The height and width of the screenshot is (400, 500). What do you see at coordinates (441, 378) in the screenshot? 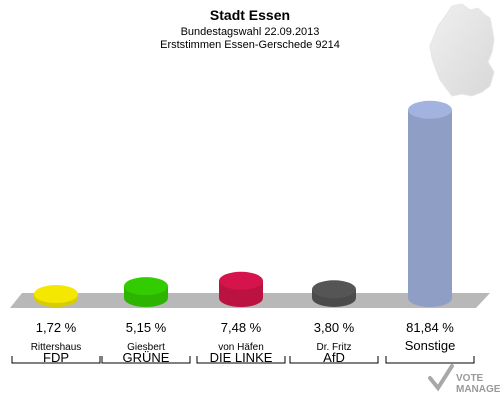
I see `checkmark-icon` at bounding box center [441, 378].